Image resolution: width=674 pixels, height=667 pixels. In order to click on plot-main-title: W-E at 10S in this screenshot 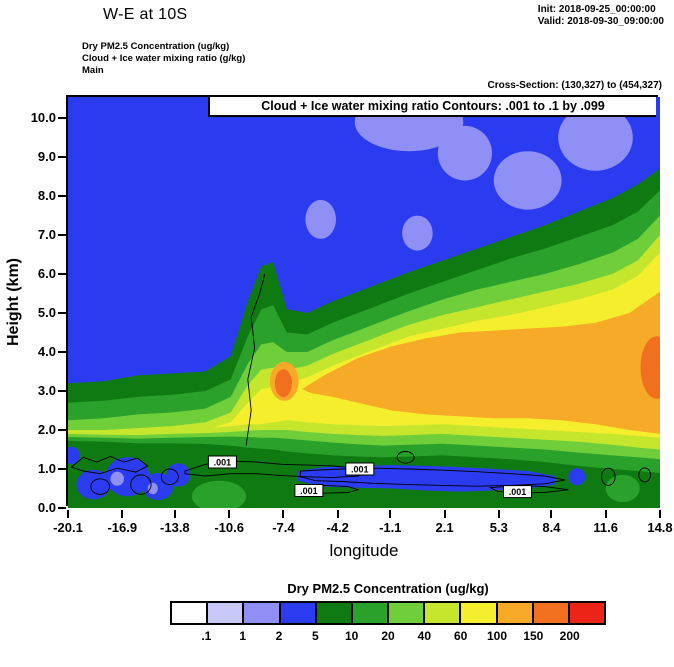, I will do `click(145, 14)`.